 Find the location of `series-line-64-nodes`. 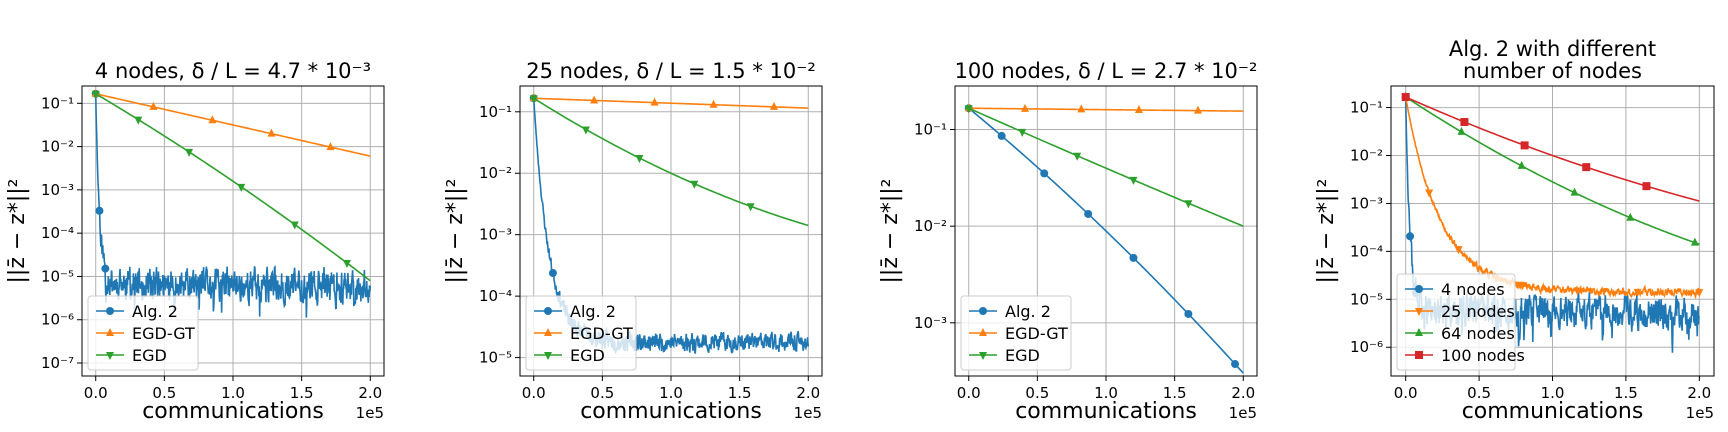

series-line-64-nodes is located at coordinates (1552, 170).